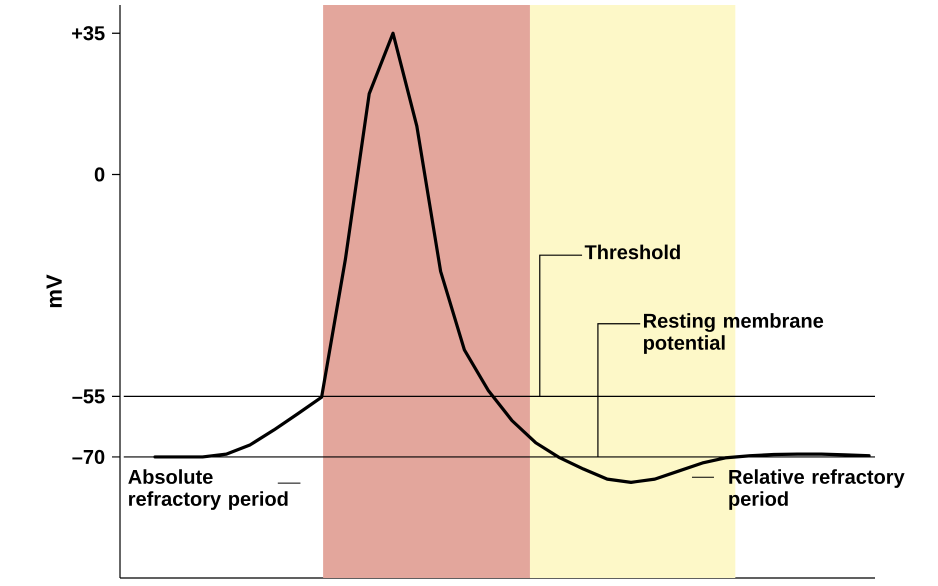 The width and height of the screenshot is (938, 586). What do you see at coordinates (88, 457) in the screenshot?
I see `y-tick-label: –70` at bounding box center [88, 457].